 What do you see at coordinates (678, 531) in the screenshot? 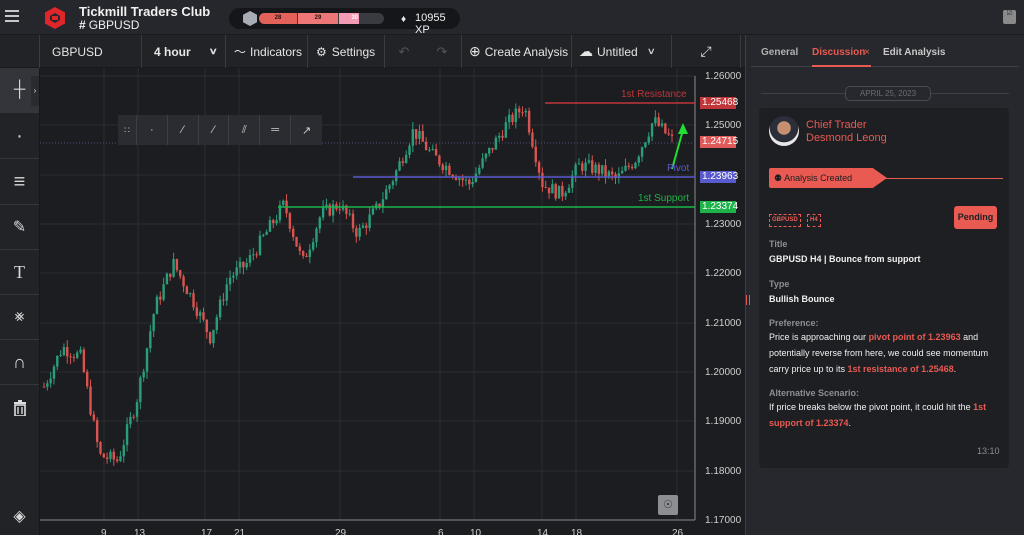
I see `x-tick: 26` at bounding box center [678, 531].